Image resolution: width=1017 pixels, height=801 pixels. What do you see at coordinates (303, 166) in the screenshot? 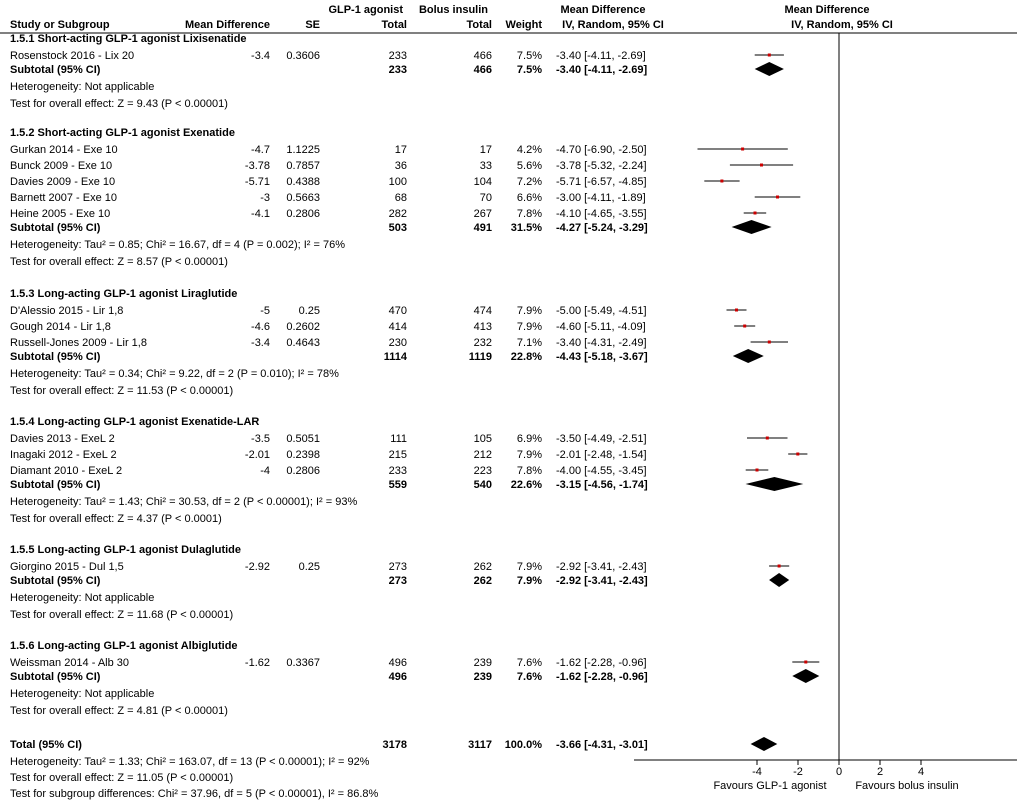
I see `study-se: 0.7857` at bounding box center [303, 166].